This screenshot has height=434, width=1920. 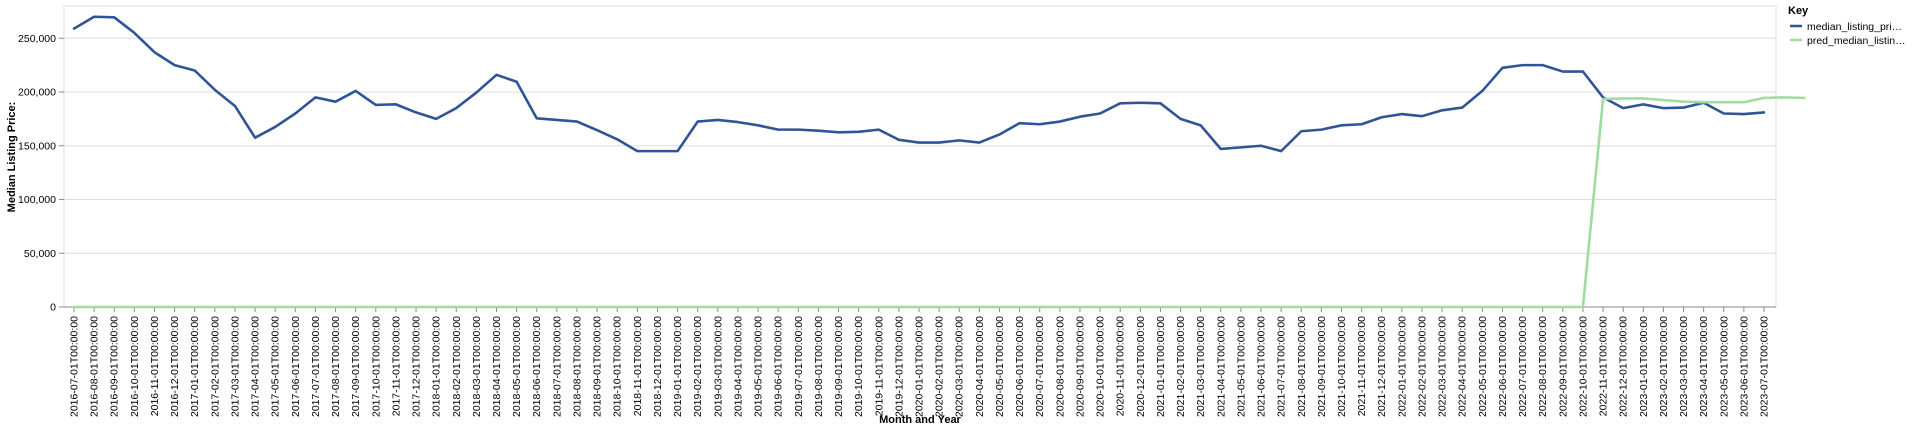 I want to click on x-tick-label: 2018-09-01T00:00:00, so click(x=598, y=366).